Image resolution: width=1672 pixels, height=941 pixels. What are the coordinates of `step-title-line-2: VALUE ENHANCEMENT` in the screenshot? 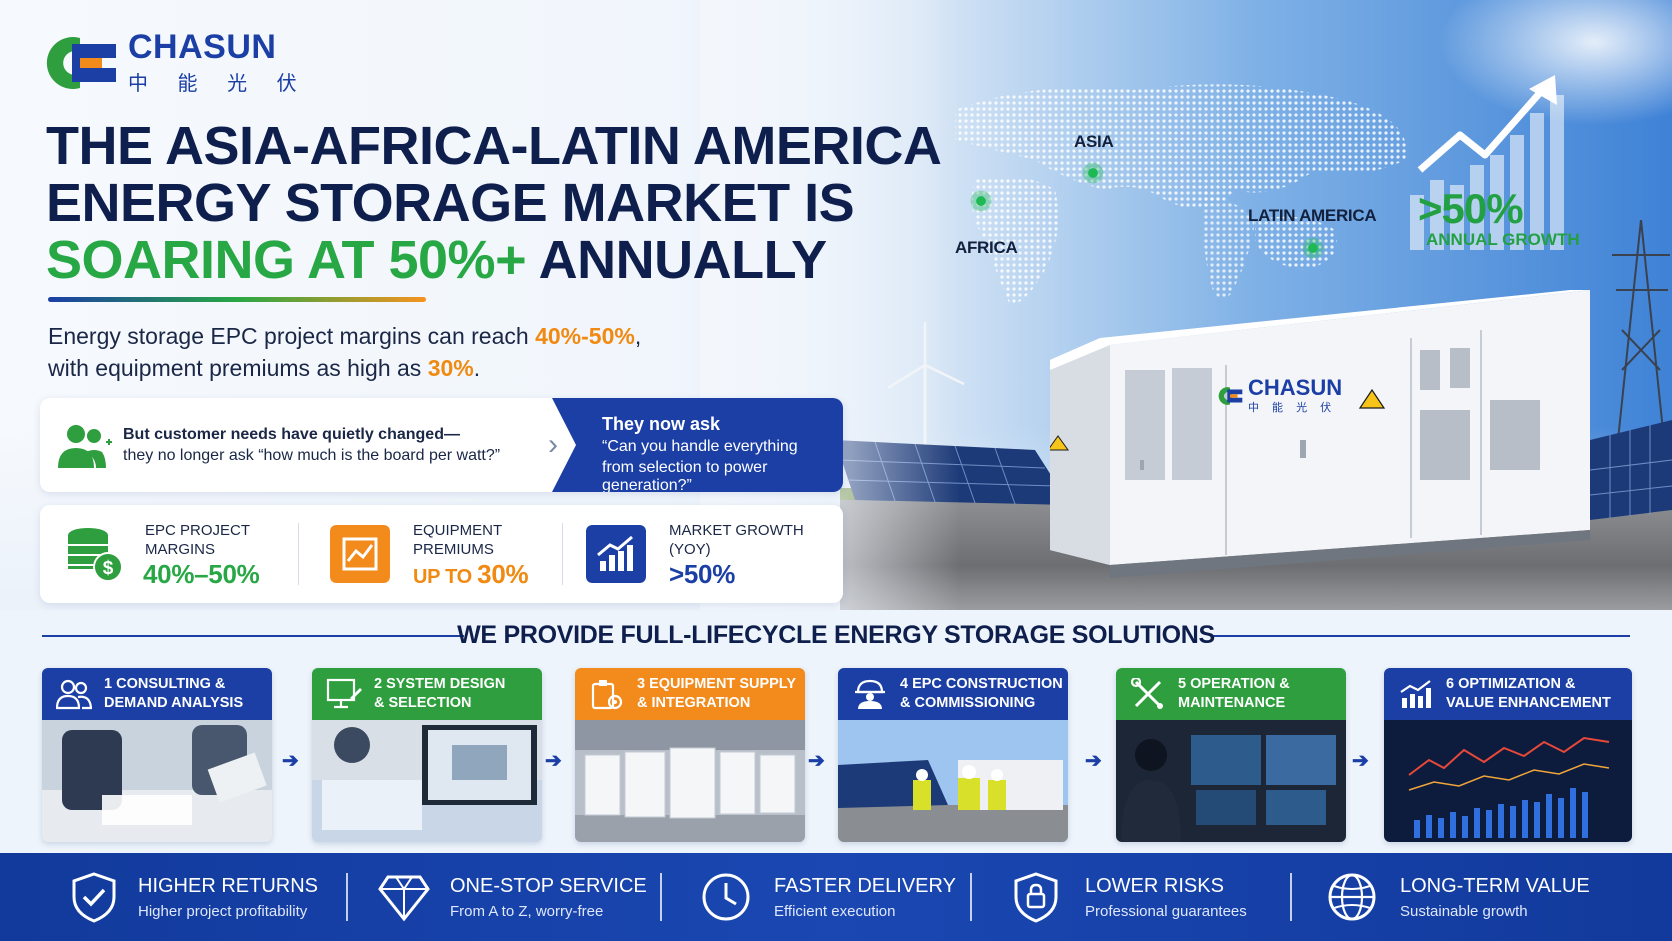 It's located at (1528, 703).